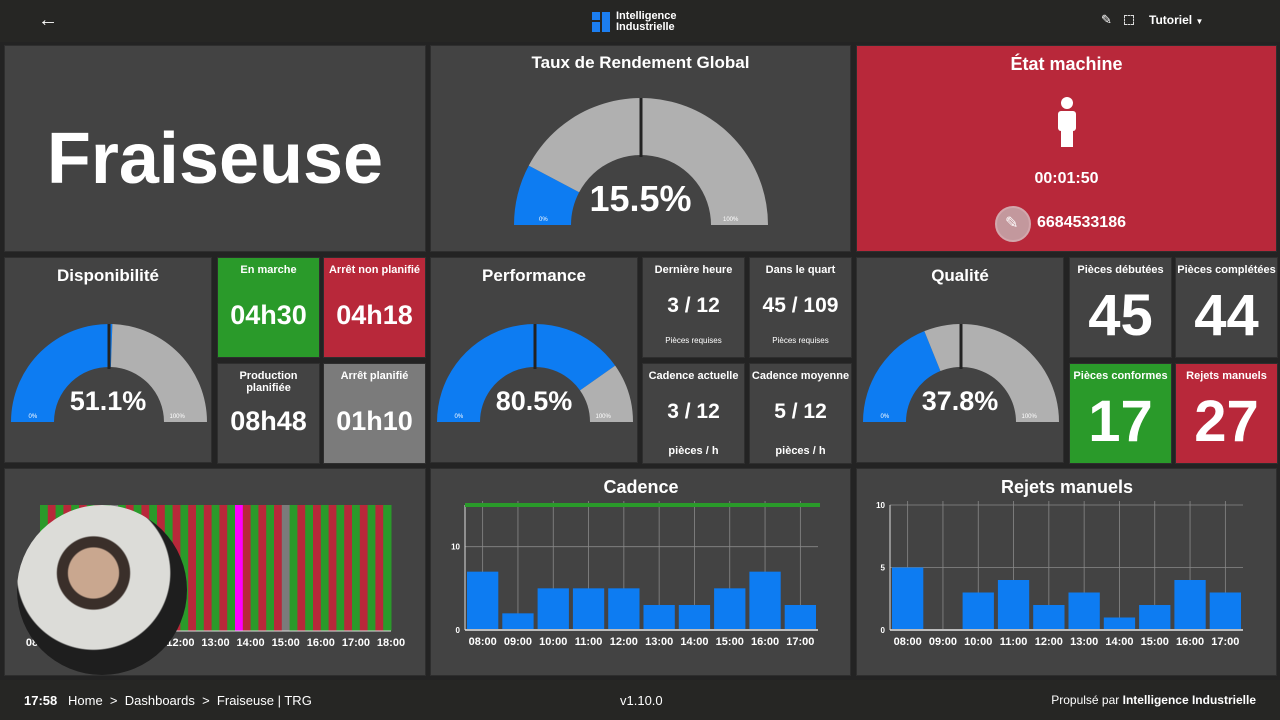 The width and height of the screenshot is (1280, 720). Describe the element at coordinates (1199, 21) in the screenshot. I see `caret-down-icon: ▼` at that location.